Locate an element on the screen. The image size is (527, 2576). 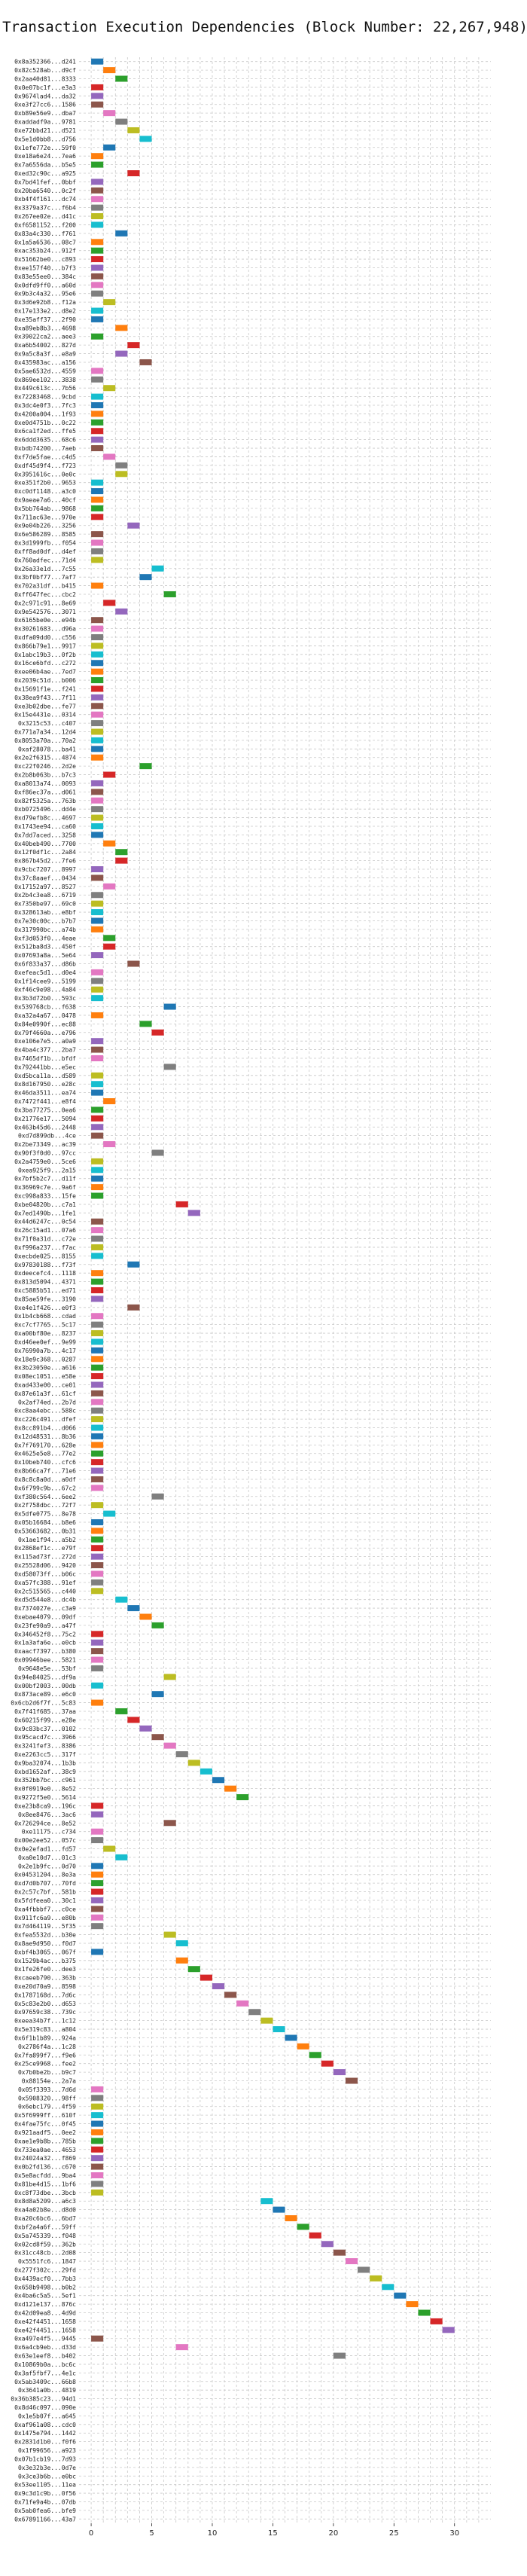
y-tick-label: 0xc226c491...dfef is located at coordinates (45, 1420).